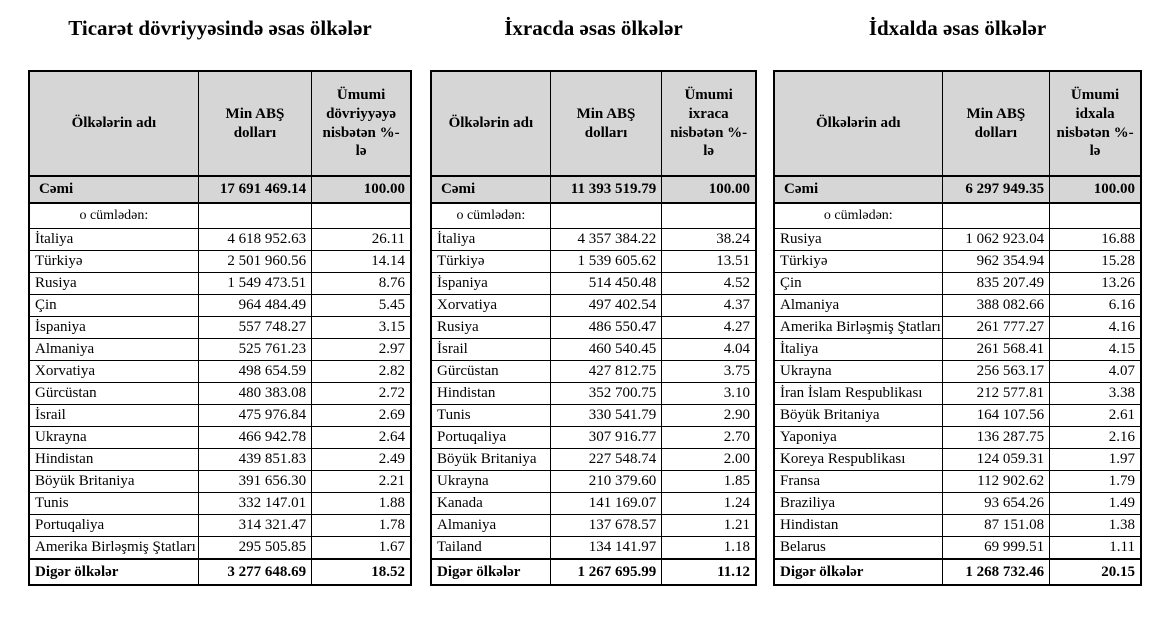  I want to click on subheader-label: o cümlədən:, so click(113, 215).